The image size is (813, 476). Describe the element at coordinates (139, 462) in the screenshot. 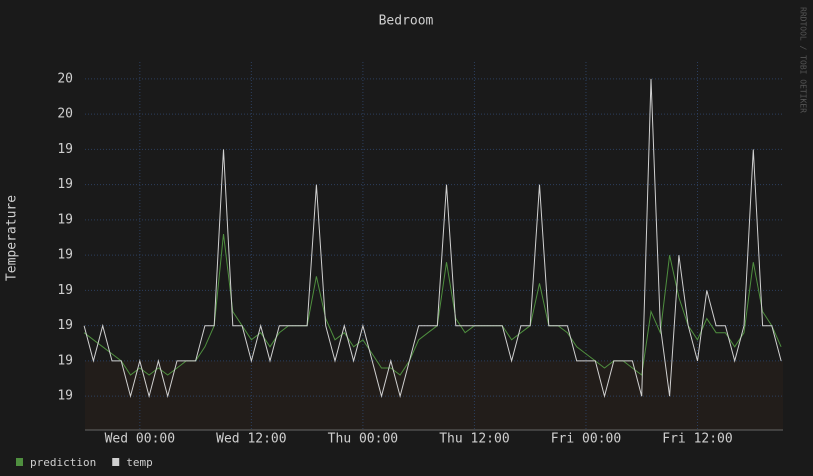

I see `legend-label: temp` at that location.